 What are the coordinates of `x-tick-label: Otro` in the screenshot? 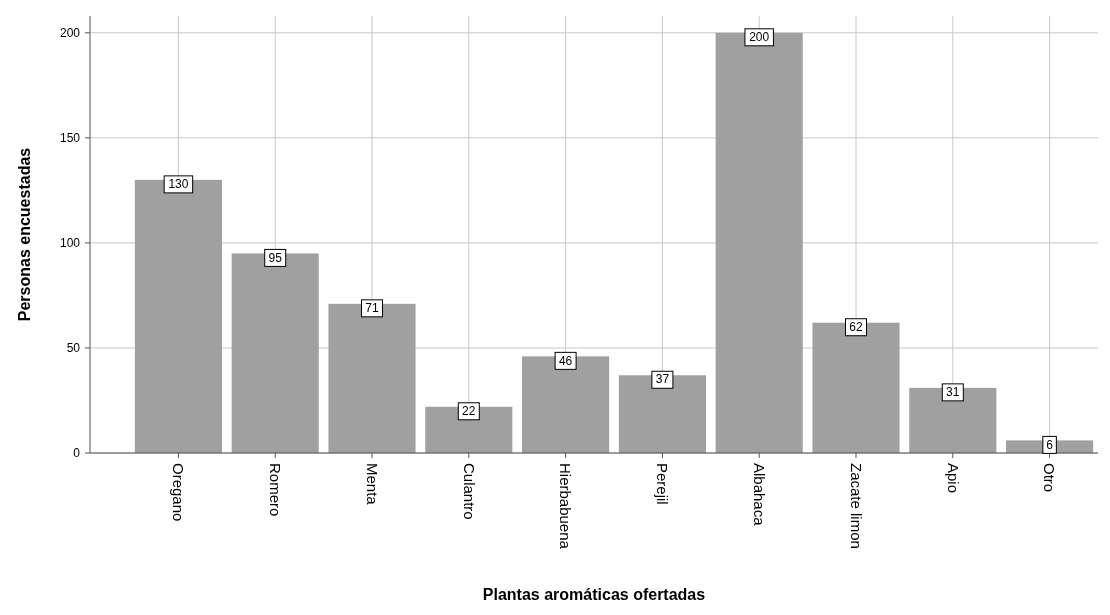 It's located at (1050, 478).